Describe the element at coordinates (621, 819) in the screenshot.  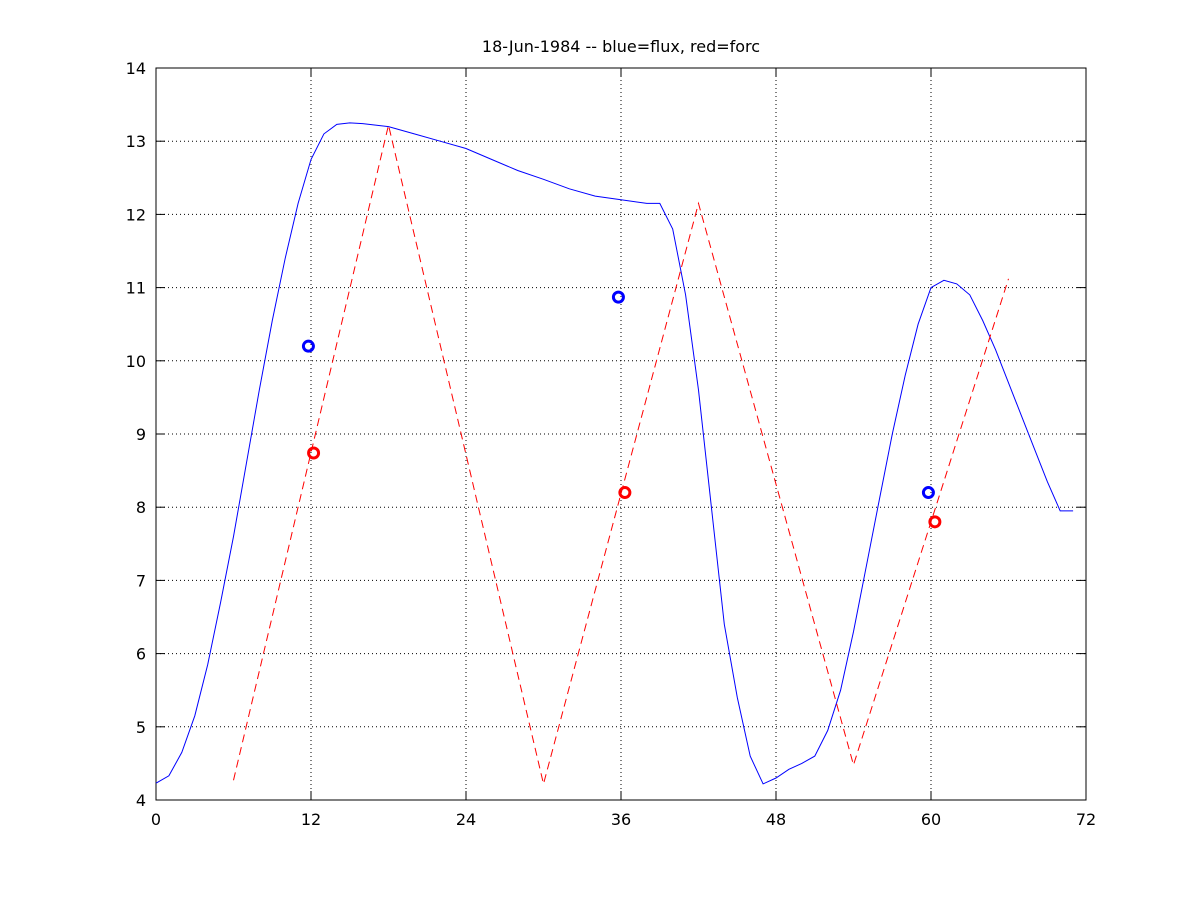
I see `x-tick-label: 36` at that location.